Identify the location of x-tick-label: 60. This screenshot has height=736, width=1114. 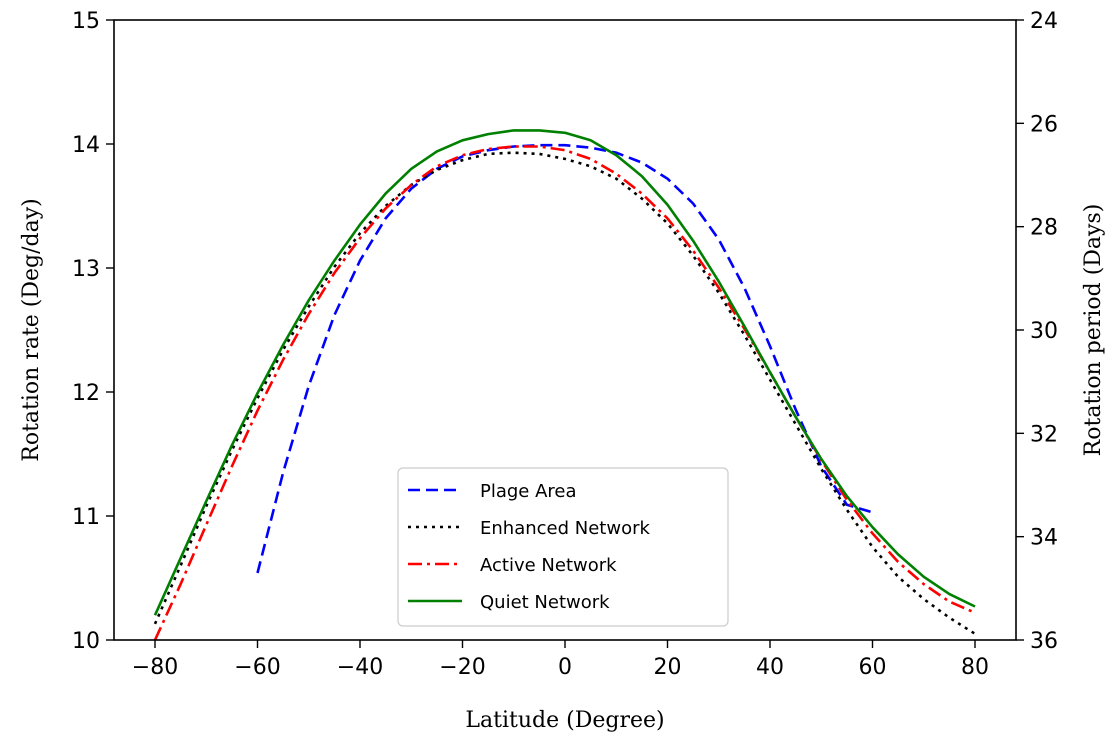
(873, 667).